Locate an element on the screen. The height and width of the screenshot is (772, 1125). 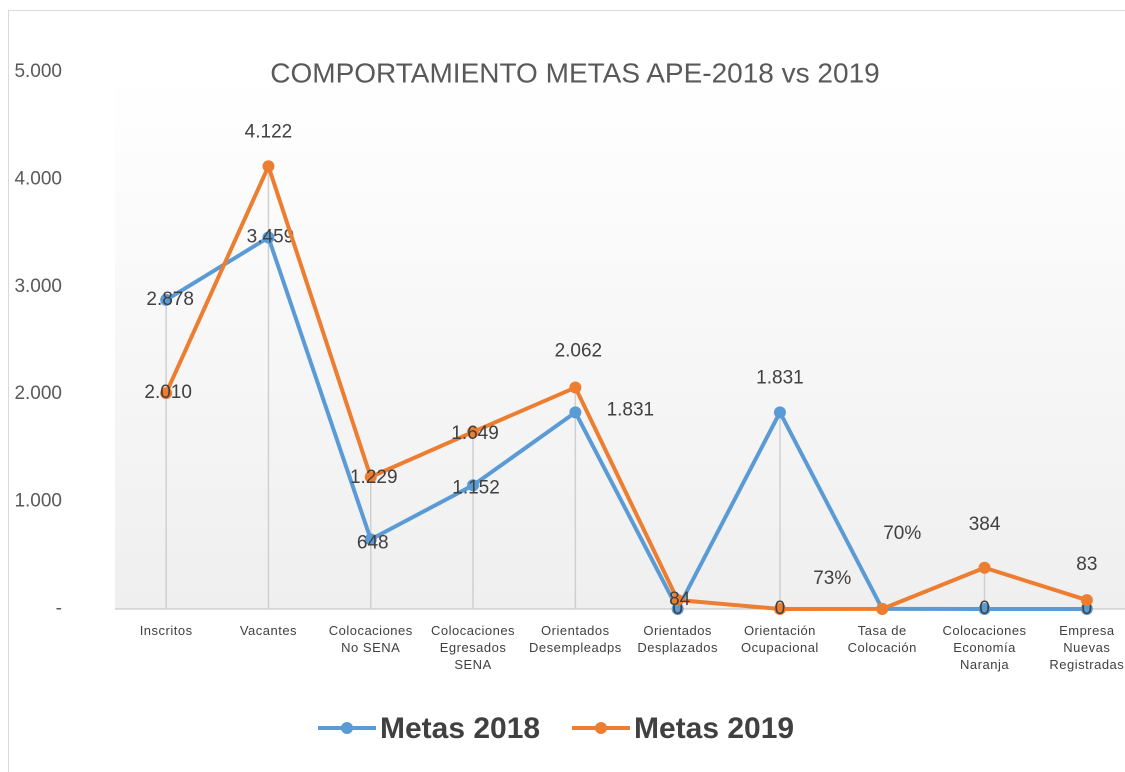
x-tick-label: Colocaciones No SENA is located at coordinates (370, 639).